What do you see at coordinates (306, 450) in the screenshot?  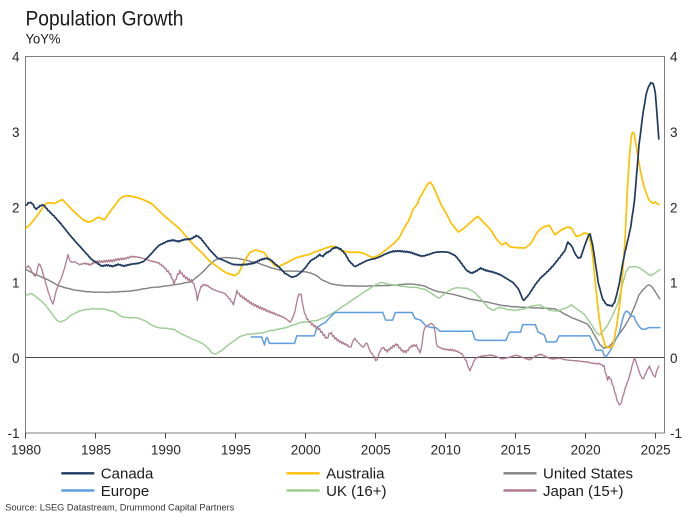 I see `svg-text: 2000` at bounding box center [306, 450].